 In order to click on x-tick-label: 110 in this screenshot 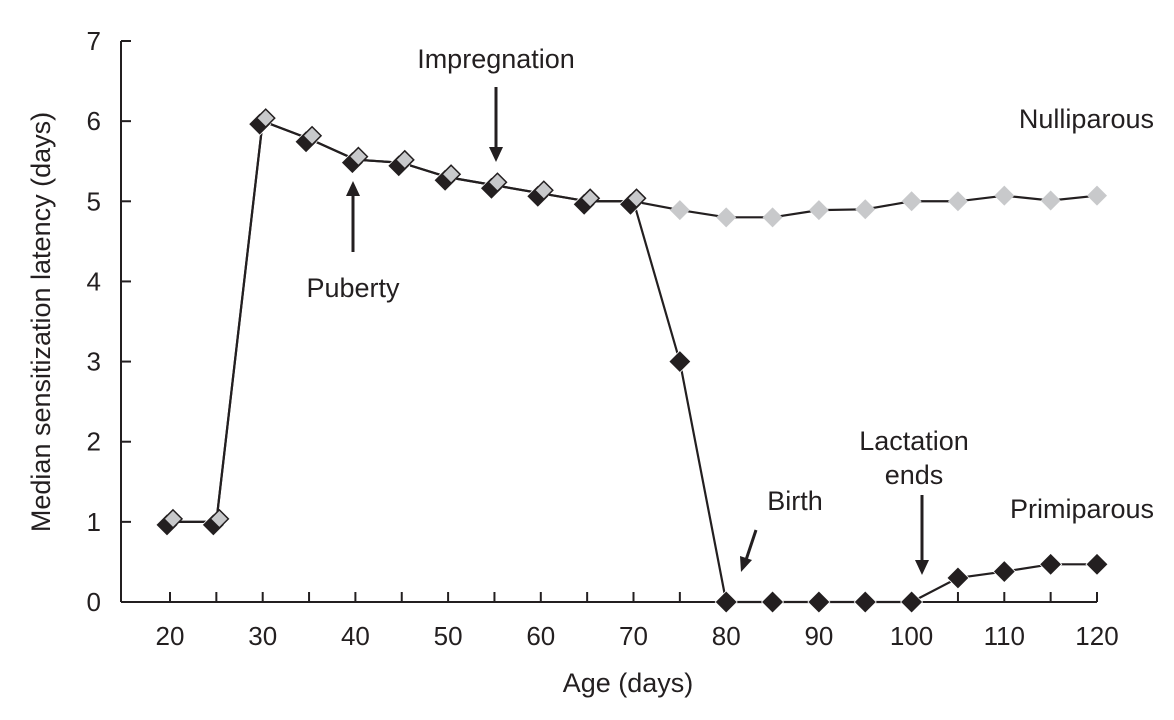, I will do `click(1004, 636)`.